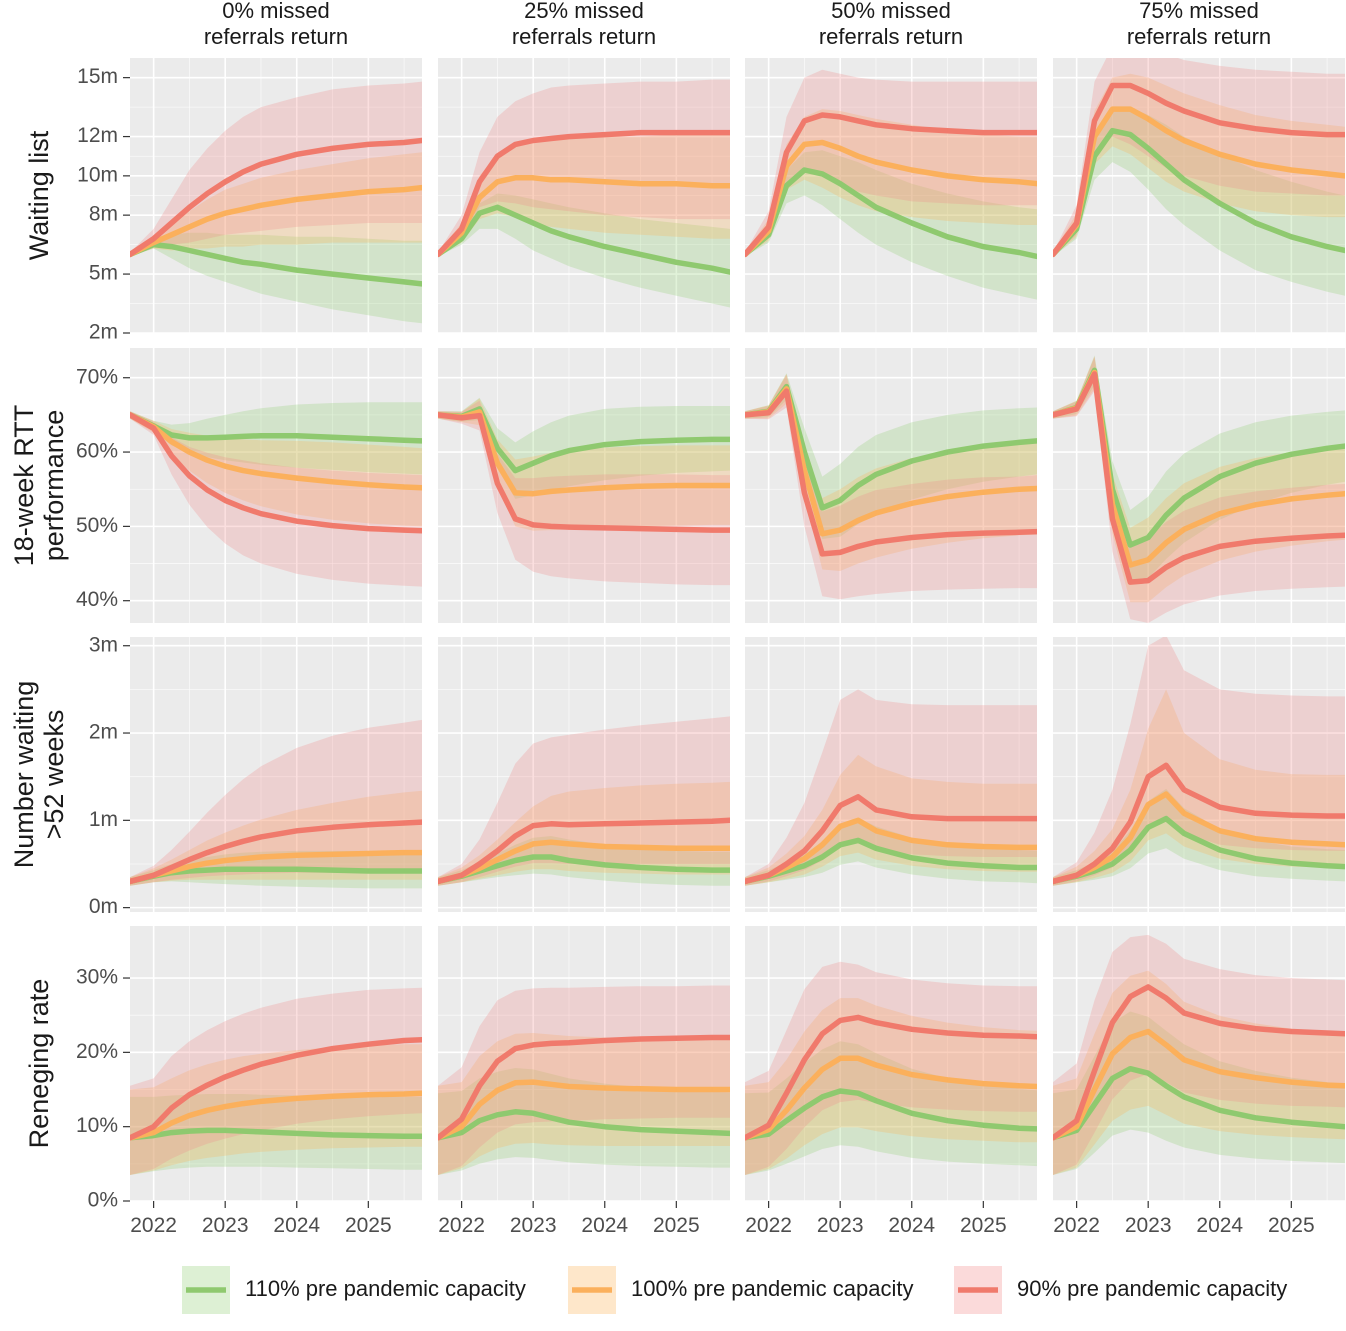  Describe the element at coordinates (1199, 36) in the screenshot. I see `column-title-3-line-1: referrals return` at that location.